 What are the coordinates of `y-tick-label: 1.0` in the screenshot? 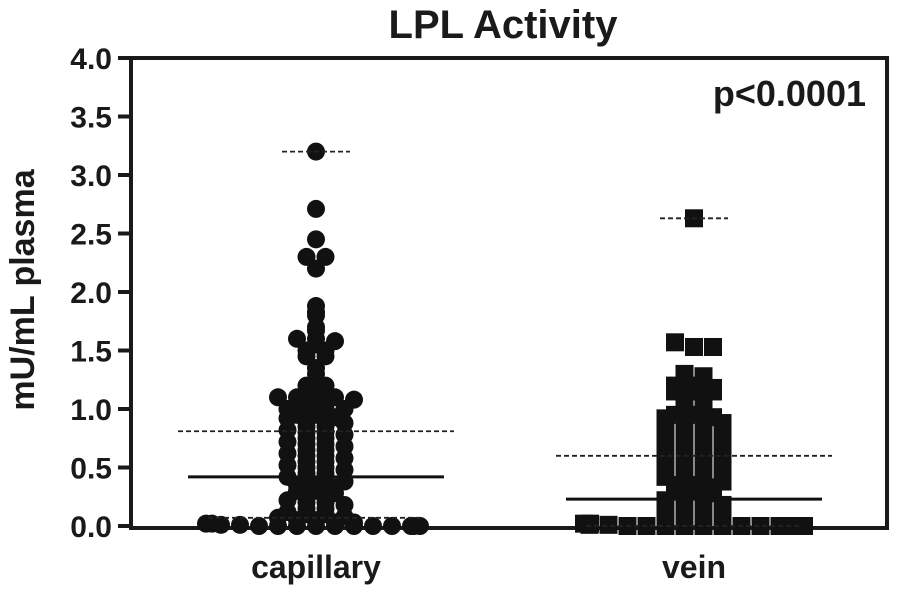 It's located at (91, 410).